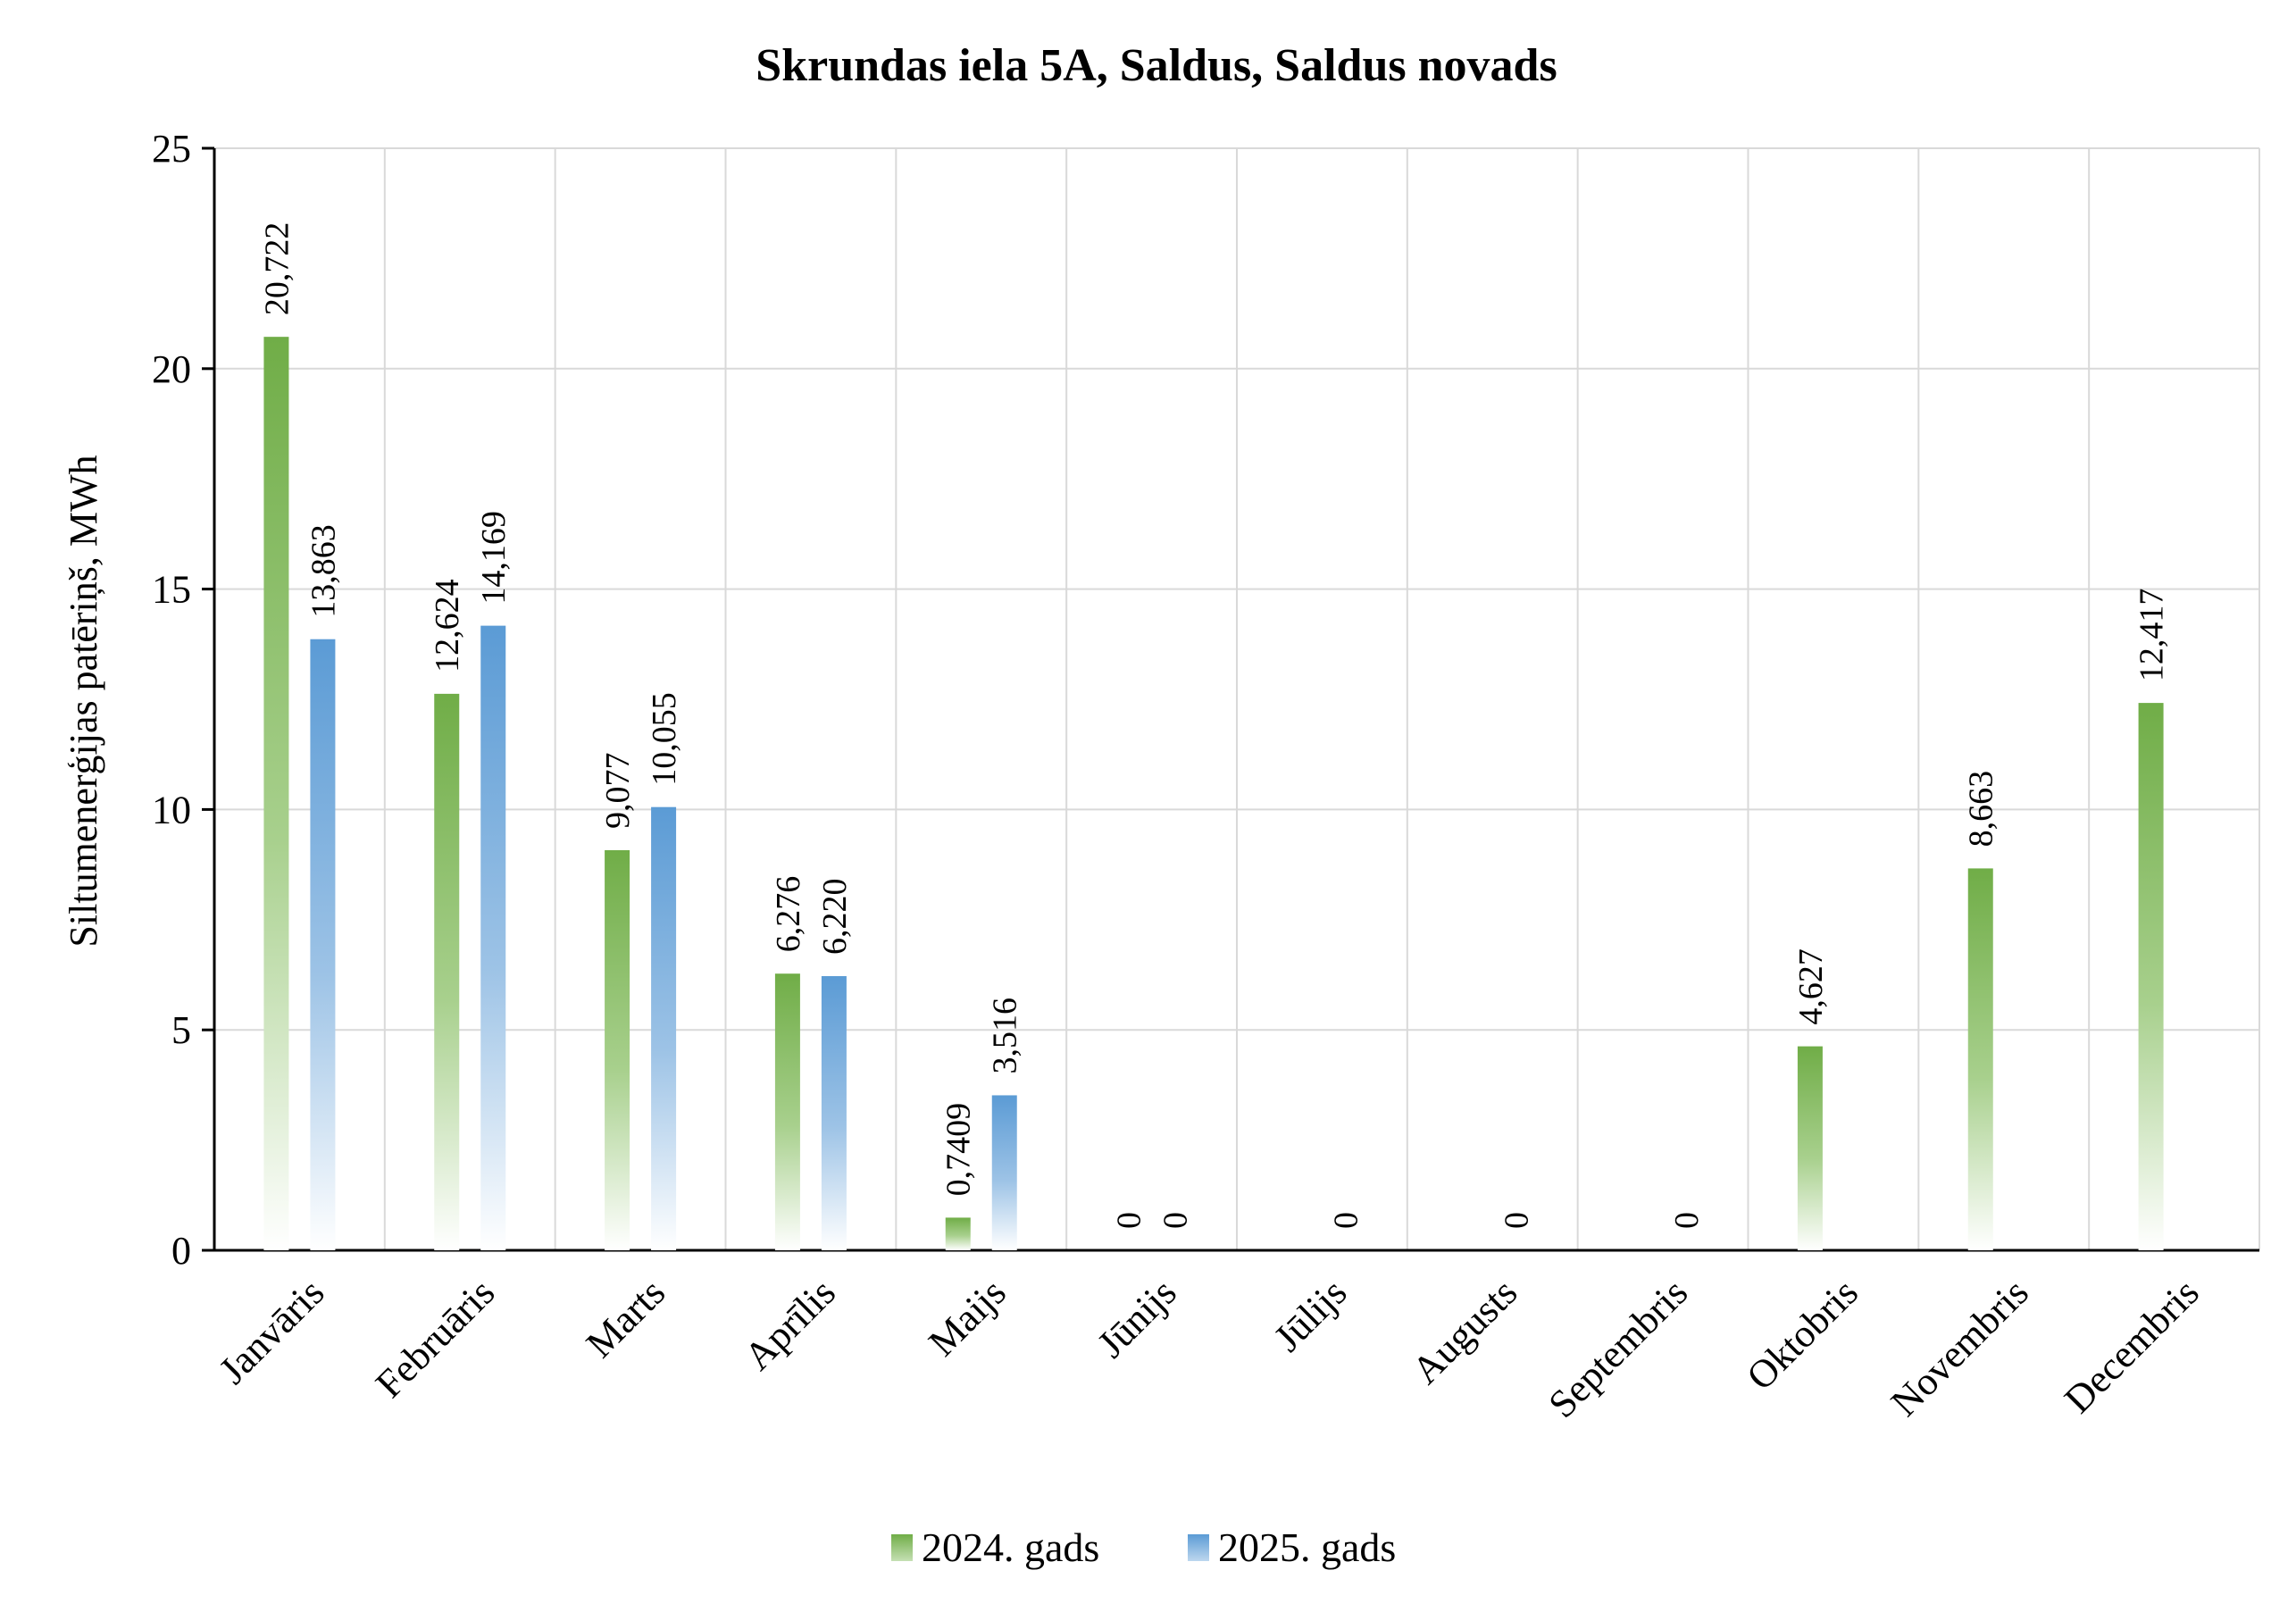 Image resolution: width=2296 pixels, height=1612 pixels. What do you see at coordinates (1005, 1036) in the screenshot?
I see `data-label: 3,516` at bounding box center [1005, 1036].